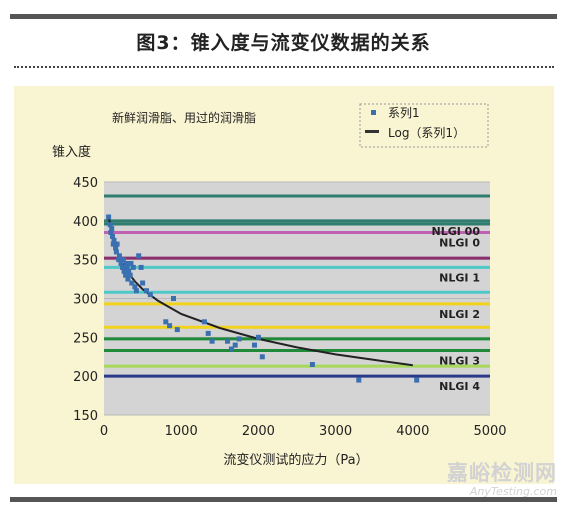  Describe the element at coordinates (459, 314) in the screenshot. I see `nlgi-label-7: NLGI 2` at that location.